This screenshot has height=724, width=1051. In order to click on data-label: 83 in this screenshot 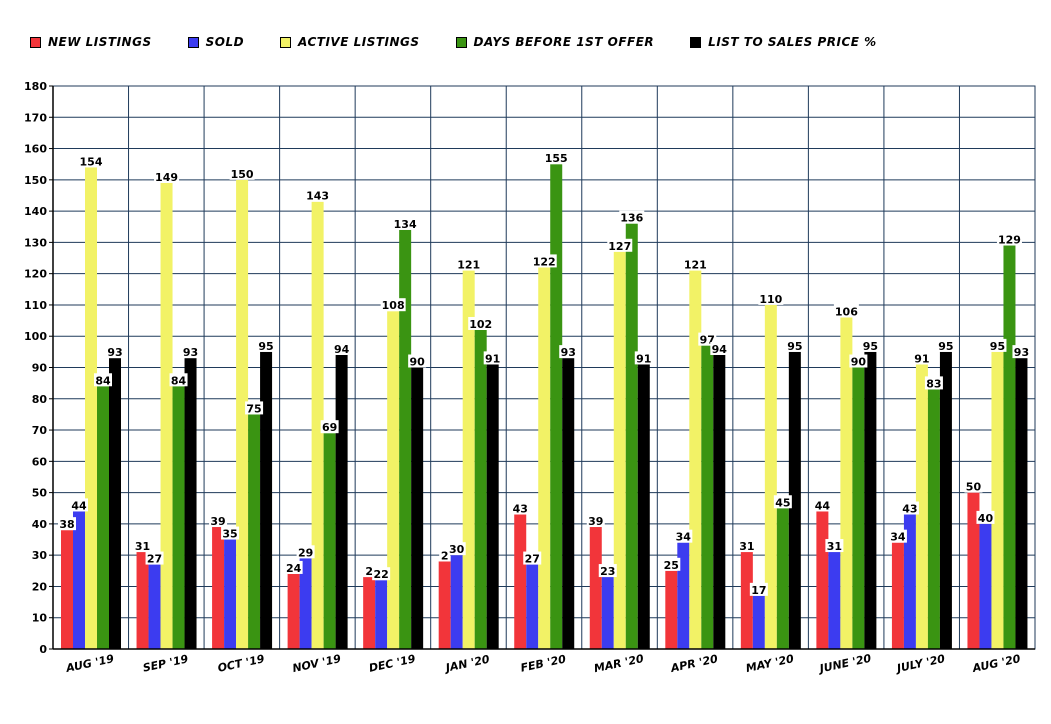, I will do `click(933, 383)`.